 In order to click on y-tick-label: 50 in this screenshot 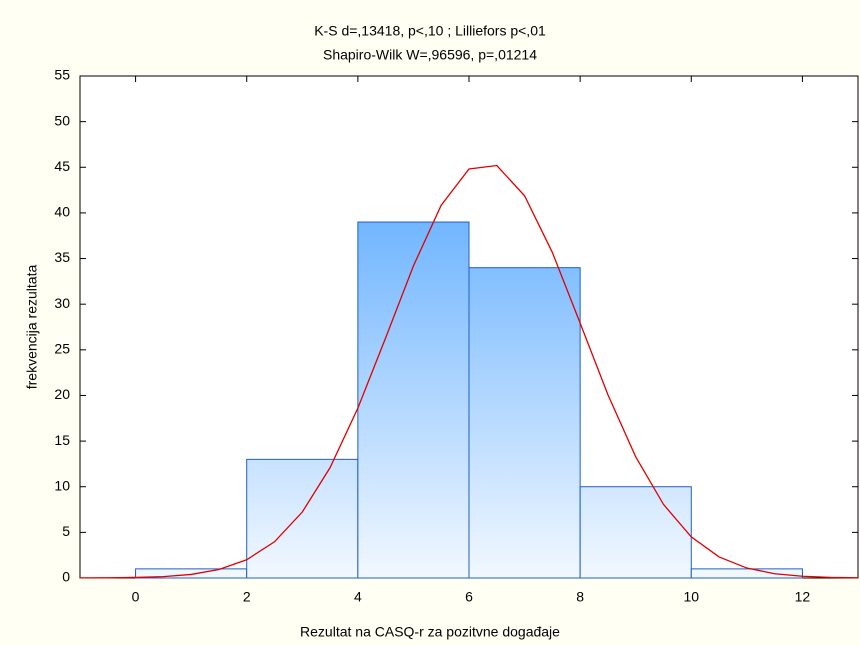, I will do `click(62, 120)`.